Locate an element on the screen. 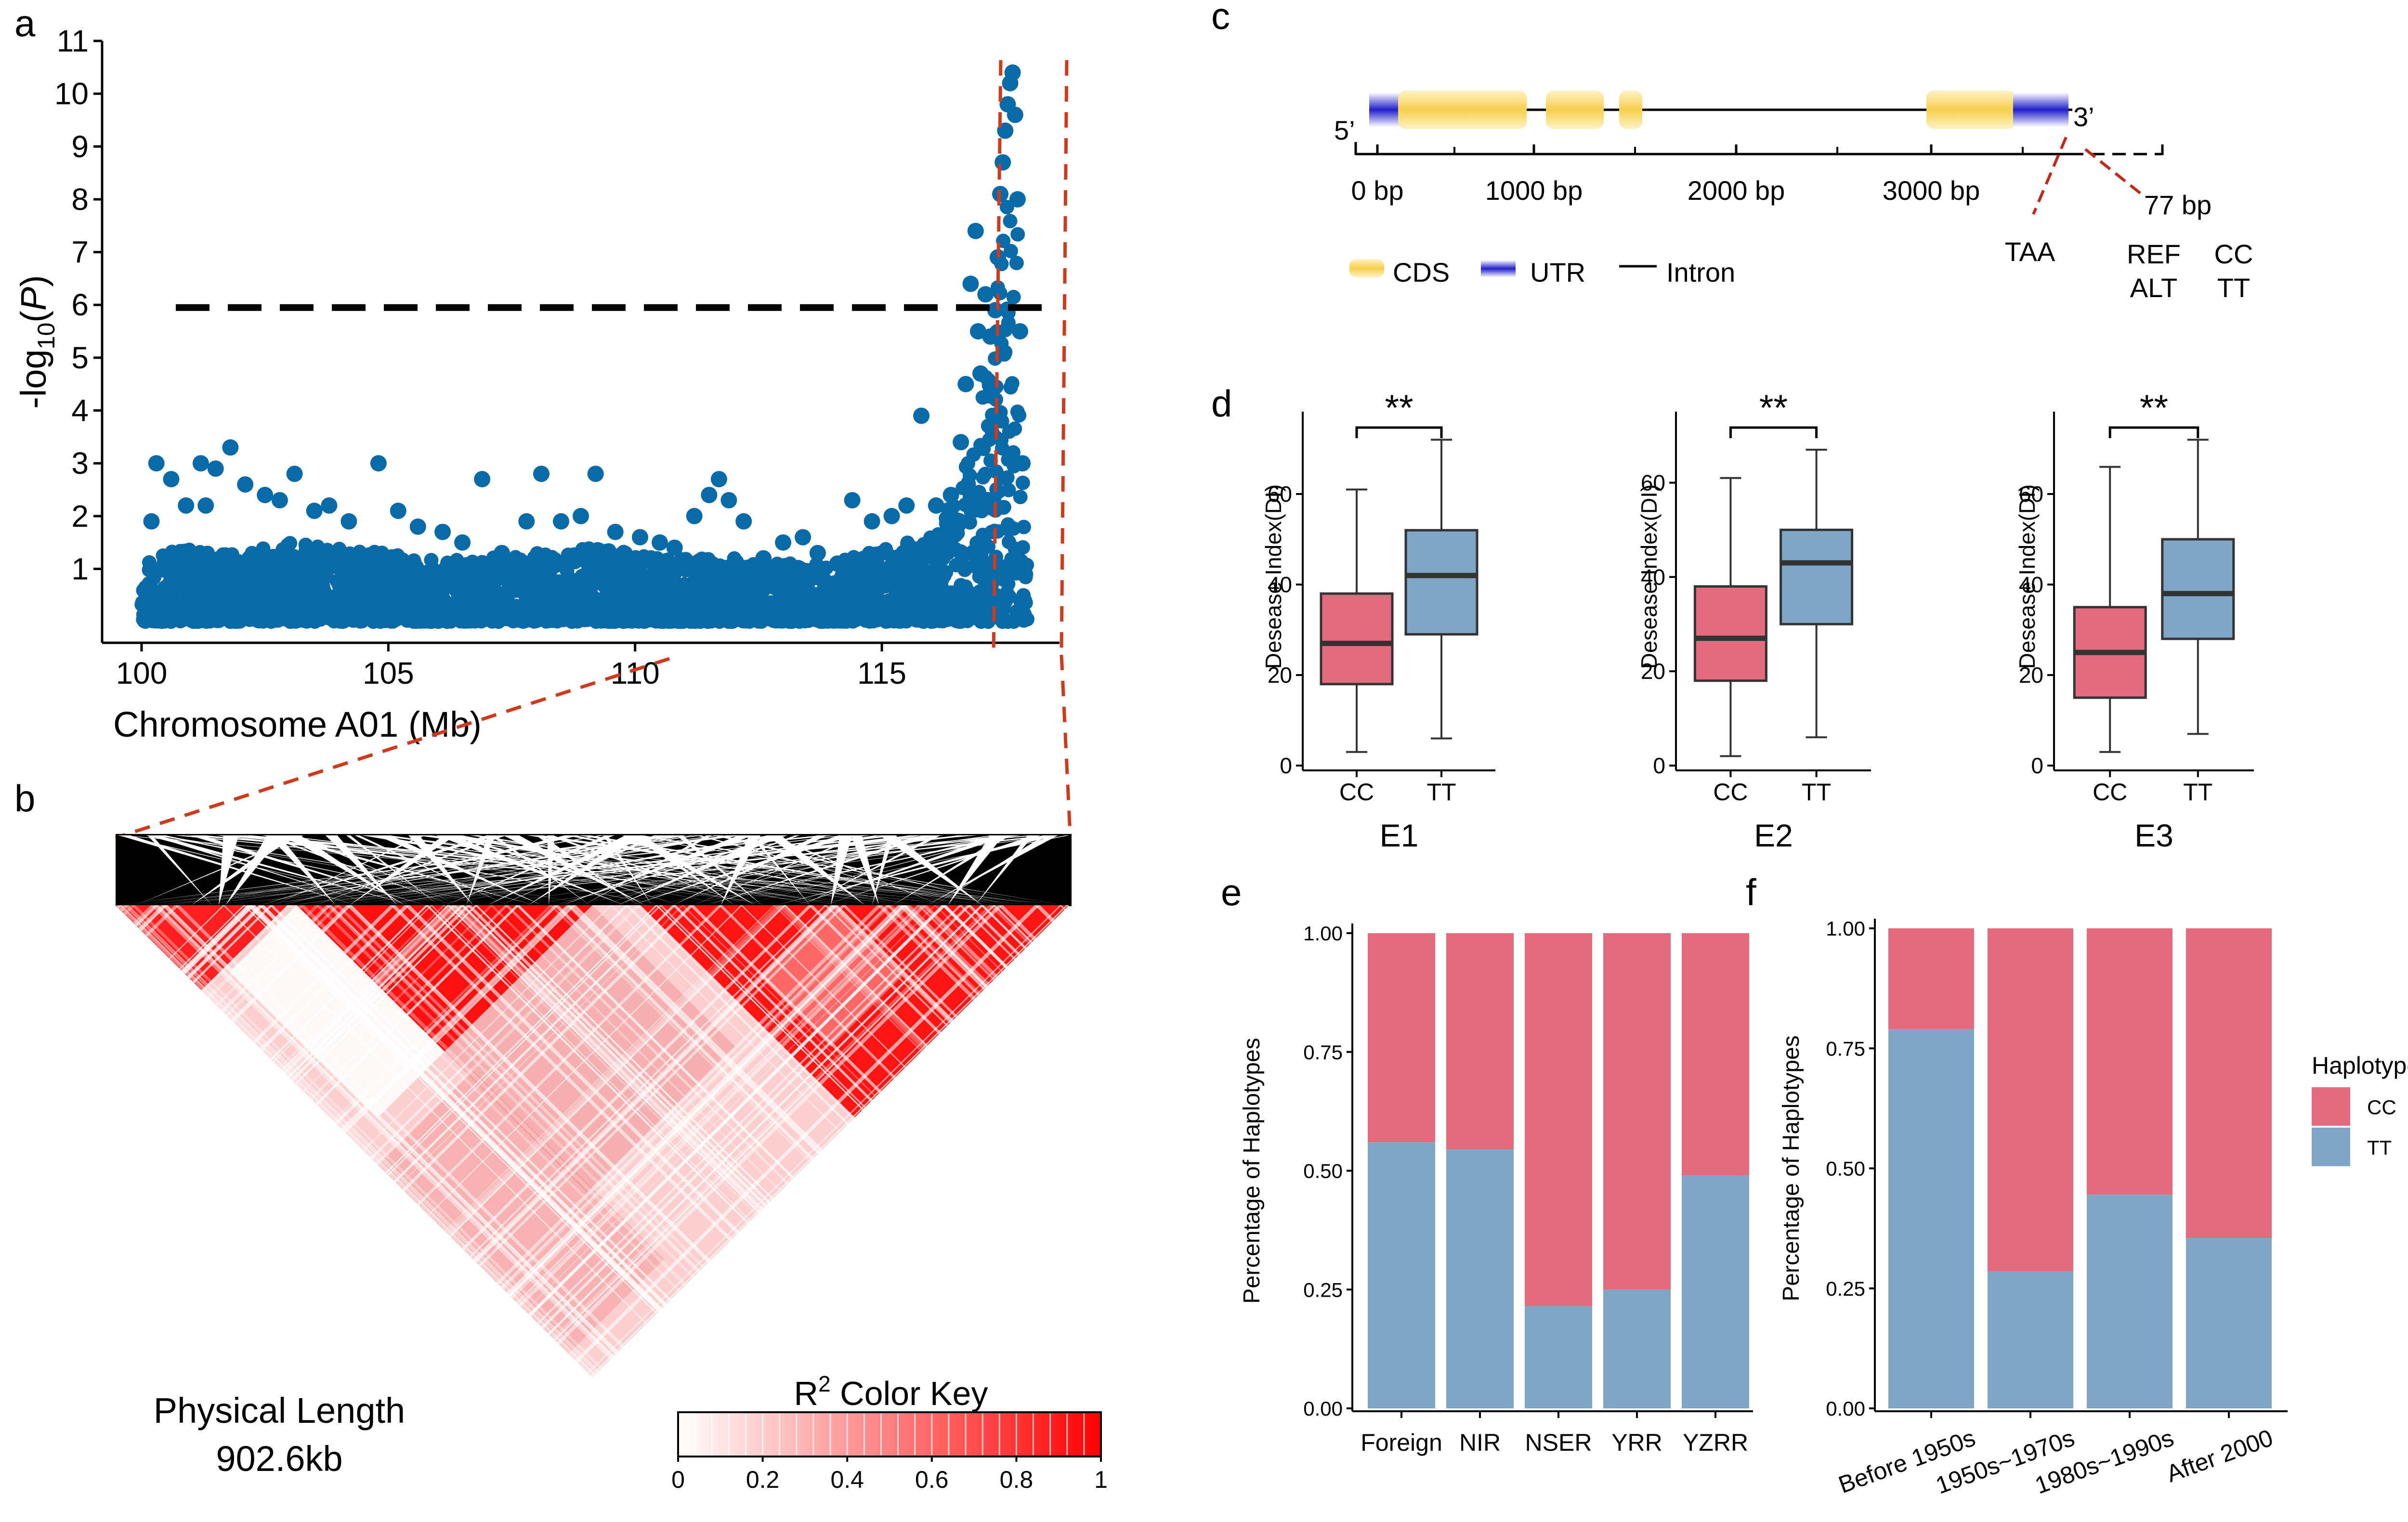 The width and height of the screenshot is (2408, 1522). legend-tt-label: TT is located at coordinates (2379, 1147).